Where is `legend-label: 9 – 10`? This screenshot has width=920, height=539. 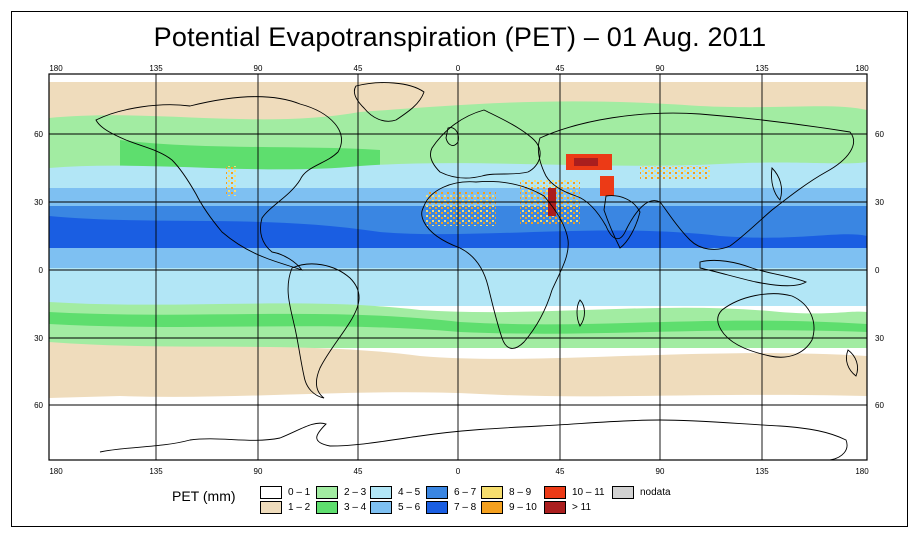
legend-label: 9 – 10 is located at coordinates (523, 507).